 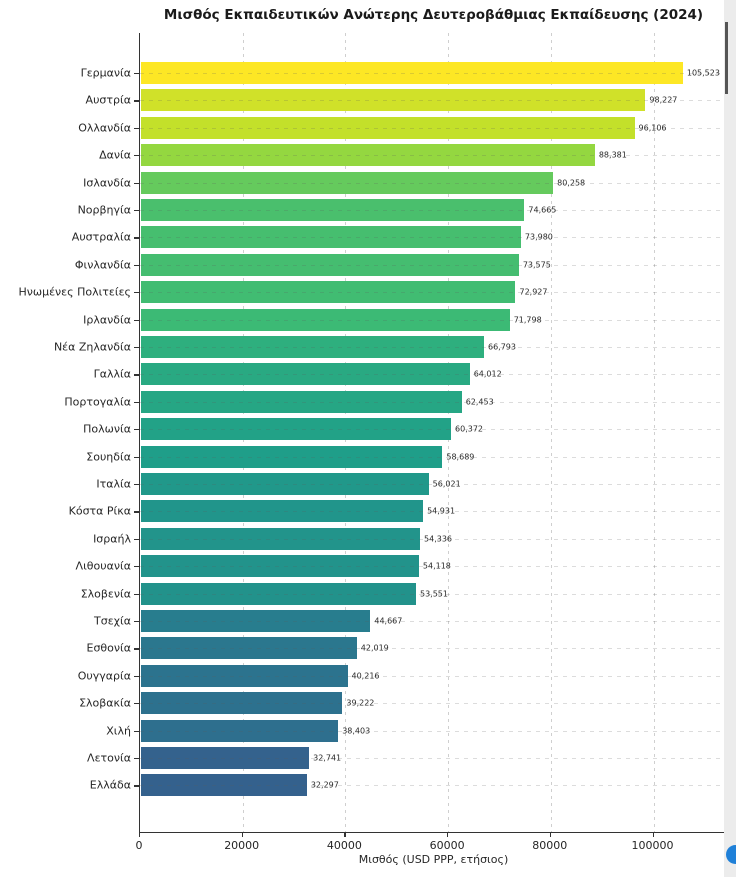 I want to click on x-tick-label: 40000, so click(x=344, y=845).